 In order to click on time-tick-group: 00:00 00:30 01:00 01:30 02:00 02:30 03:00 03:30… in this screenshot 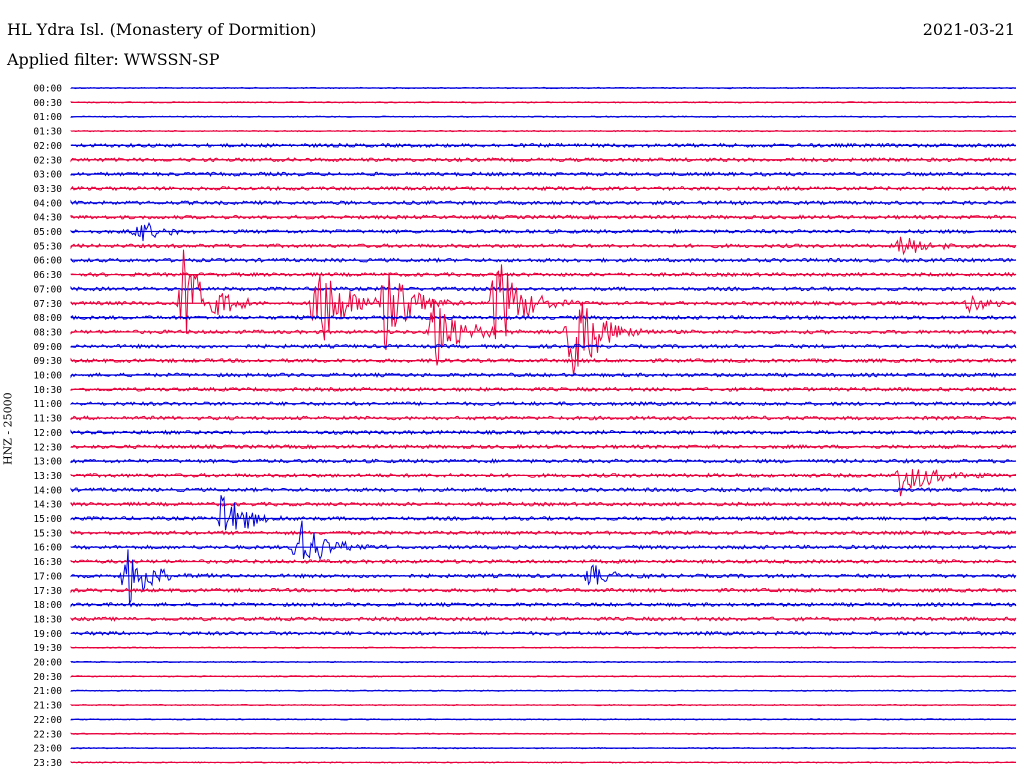, I will do `click(47, 426)`.